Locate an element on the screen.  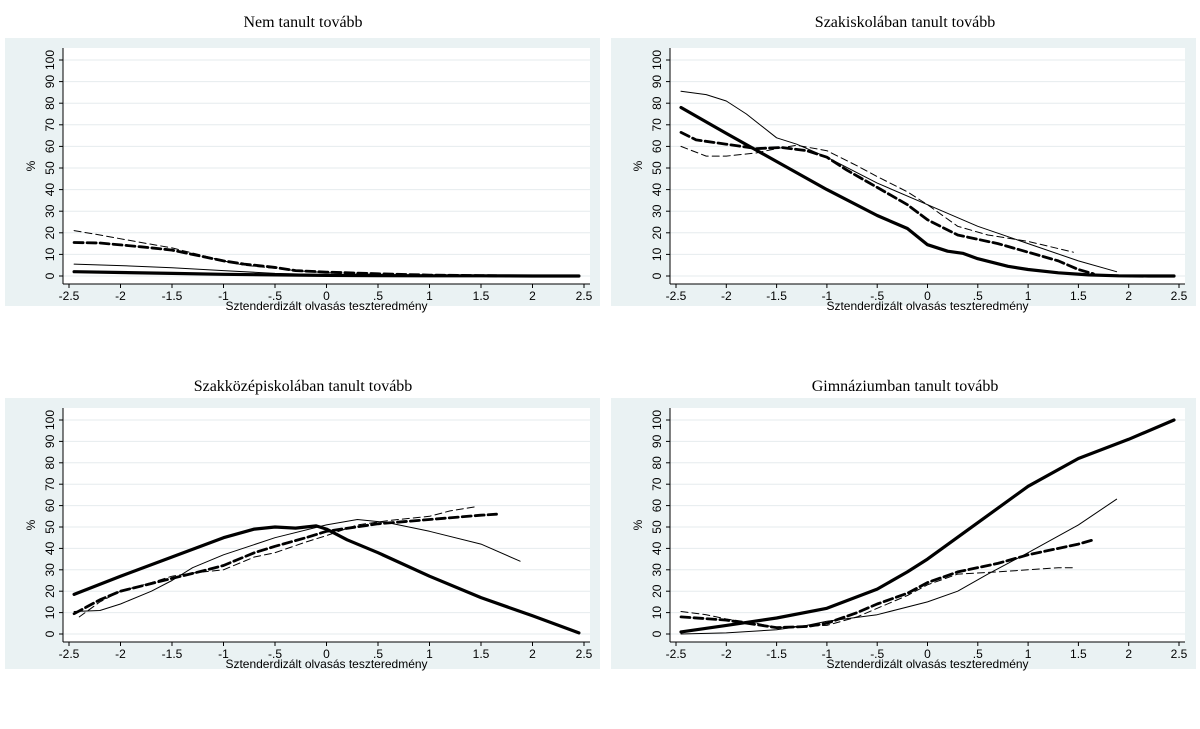
panel-title: Szakközépiskolában tanult tovább is located at coordinates (303, 386).